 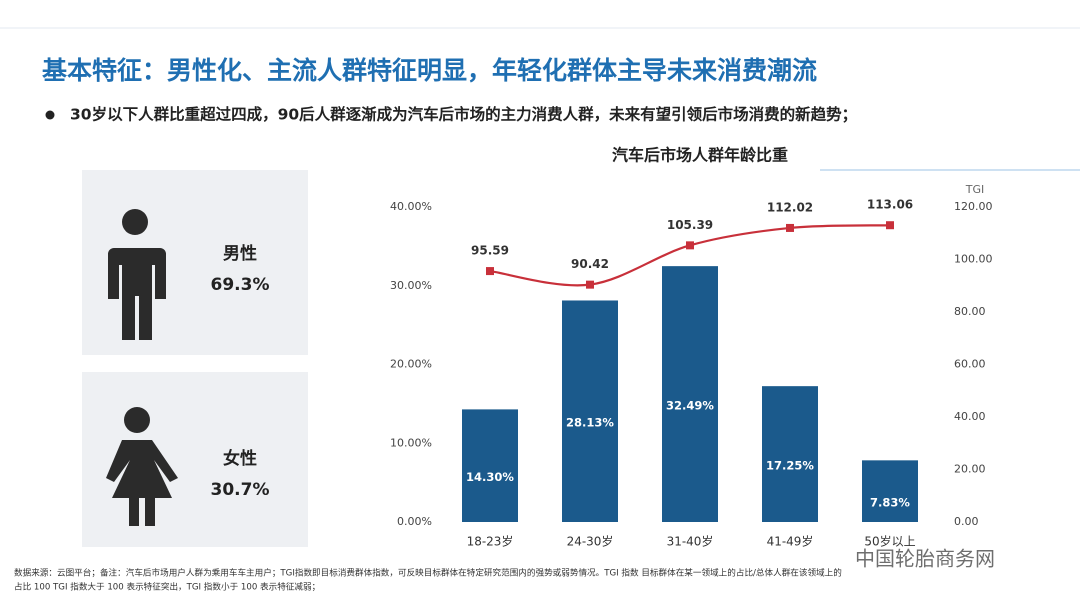 What do you see at coordinates (690, 541) in the screenshot?
I see `x-tick-label: 31-40岁` at bounding box center [690, 541].